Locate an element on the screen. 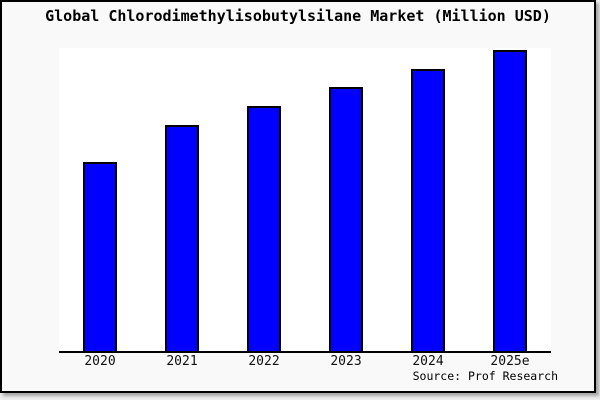 Image resolution: width=600 pixels, height=400 pixels. x-tick-label-2022: 2022 is located at coordinates (264, 361).